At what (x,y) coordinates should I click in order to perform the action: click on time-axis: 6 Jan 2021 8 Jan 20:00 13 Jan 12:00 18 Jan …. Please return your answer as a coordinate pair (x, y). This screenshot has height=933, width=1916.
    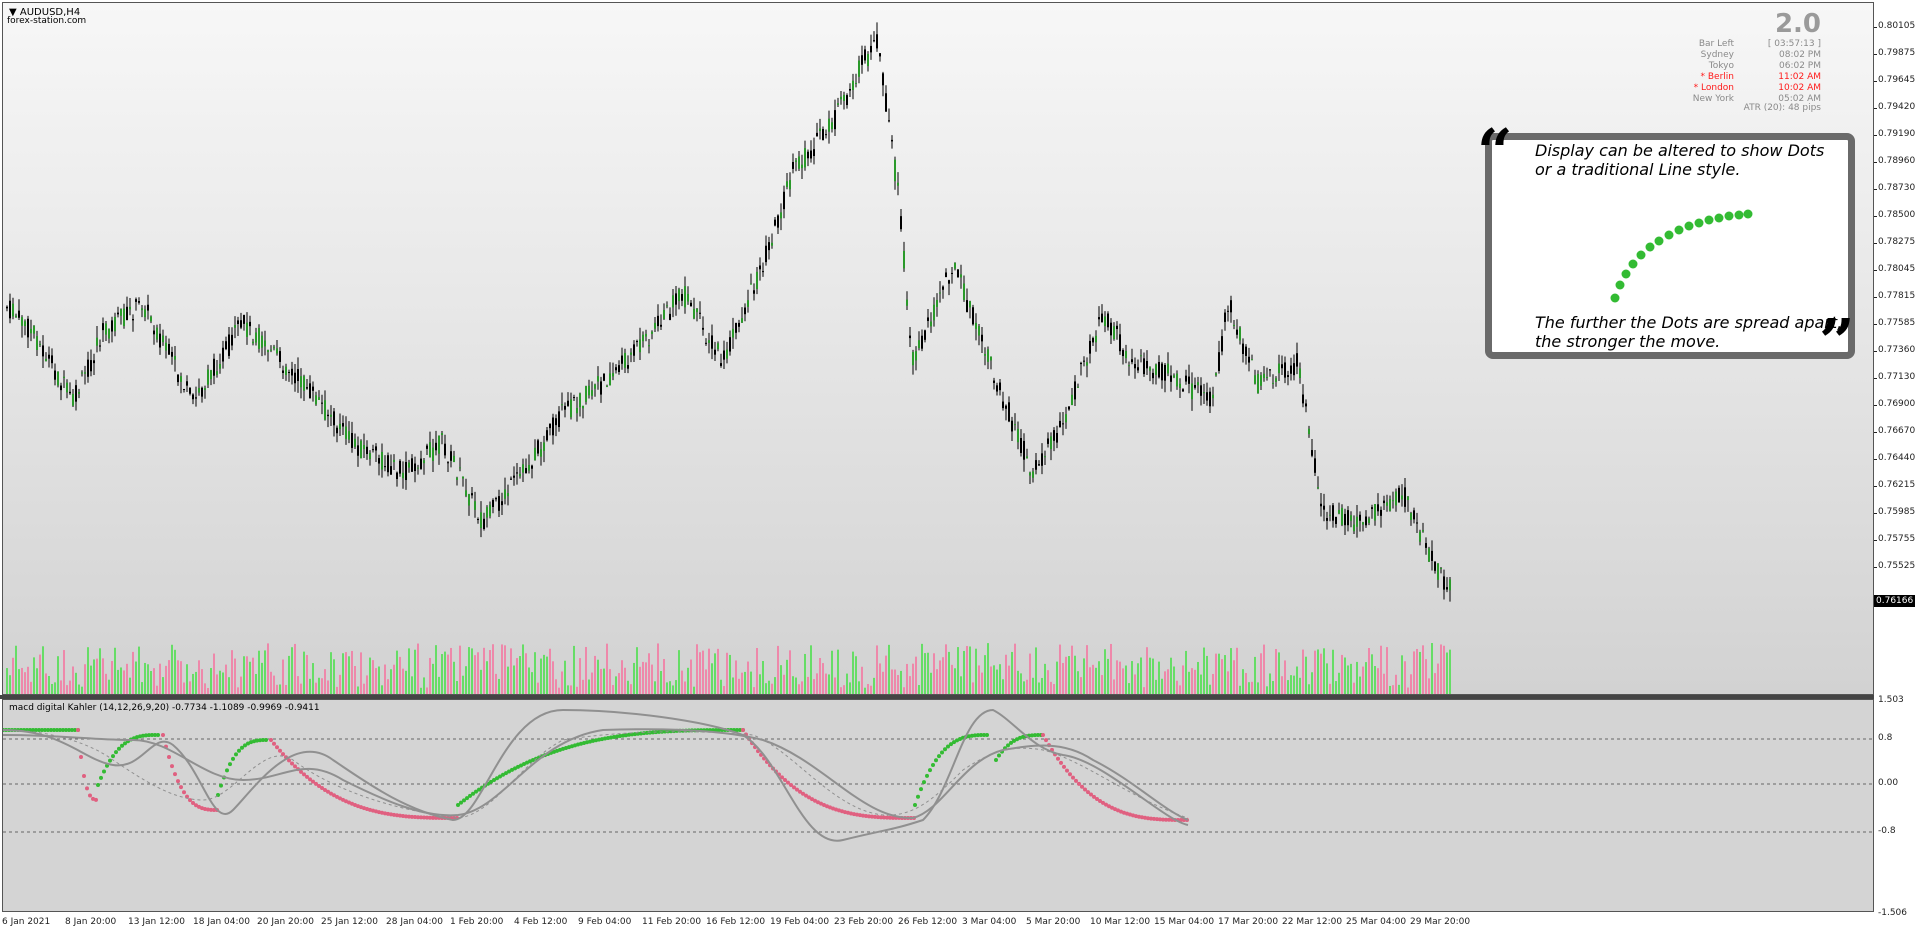
    Looking at the image, I should click on (937, 922).